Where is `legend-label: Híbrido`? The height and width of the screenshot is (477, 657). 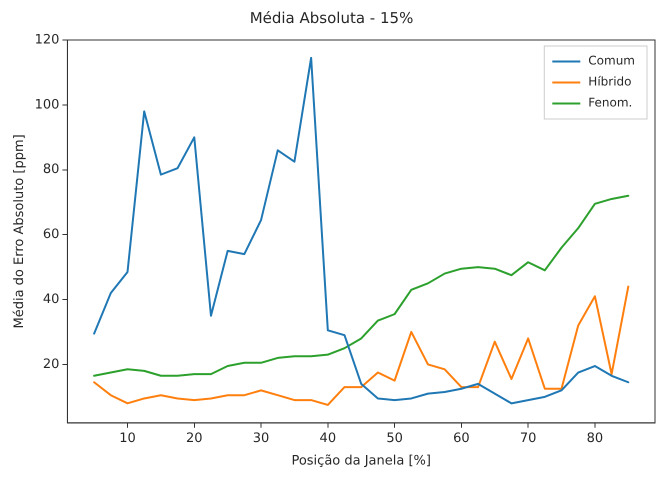
legend-label: Híbrido is located at coordinates (610, 81).